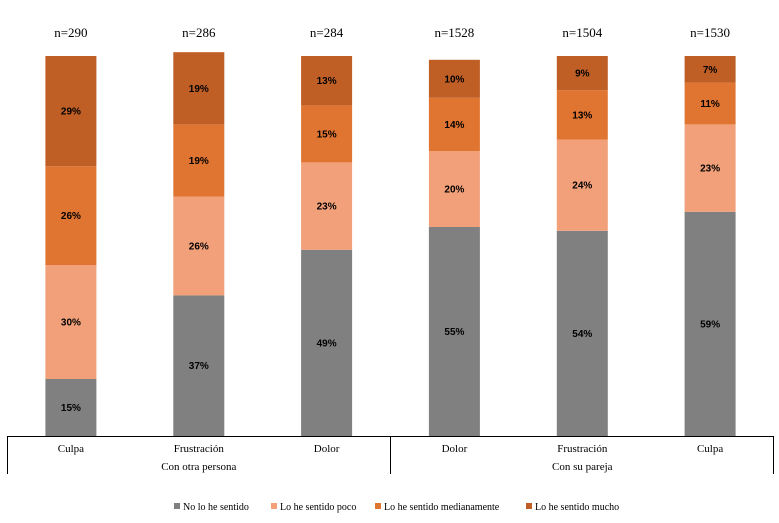 This screenshot has width=779, height=523. Describe the element at coordinates (454, 32) in the screenshot. I see `sample-size-label: n=1528` at that location.